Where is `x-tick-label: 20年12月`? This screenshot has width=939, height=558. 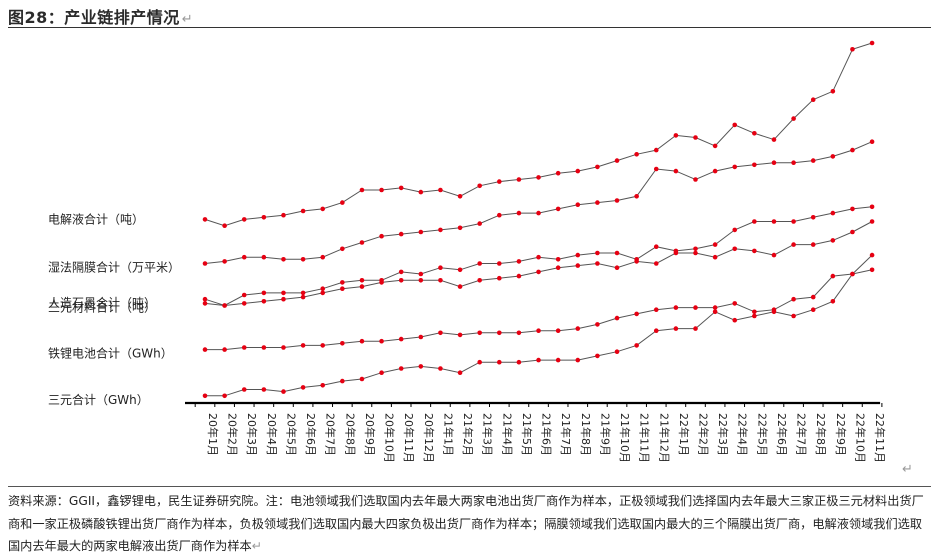 x-tick-label: 20年12月 is located at coordinates (429, 438).